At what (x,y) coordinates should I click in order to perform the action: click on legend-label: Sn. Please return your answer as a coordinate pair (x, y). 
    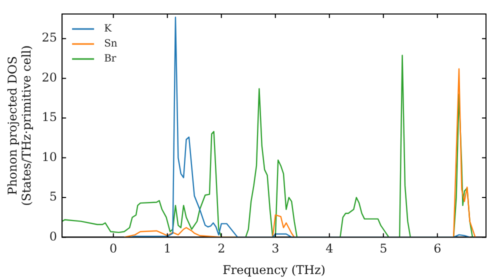
    Looking at the image, I should click on (111, 44).